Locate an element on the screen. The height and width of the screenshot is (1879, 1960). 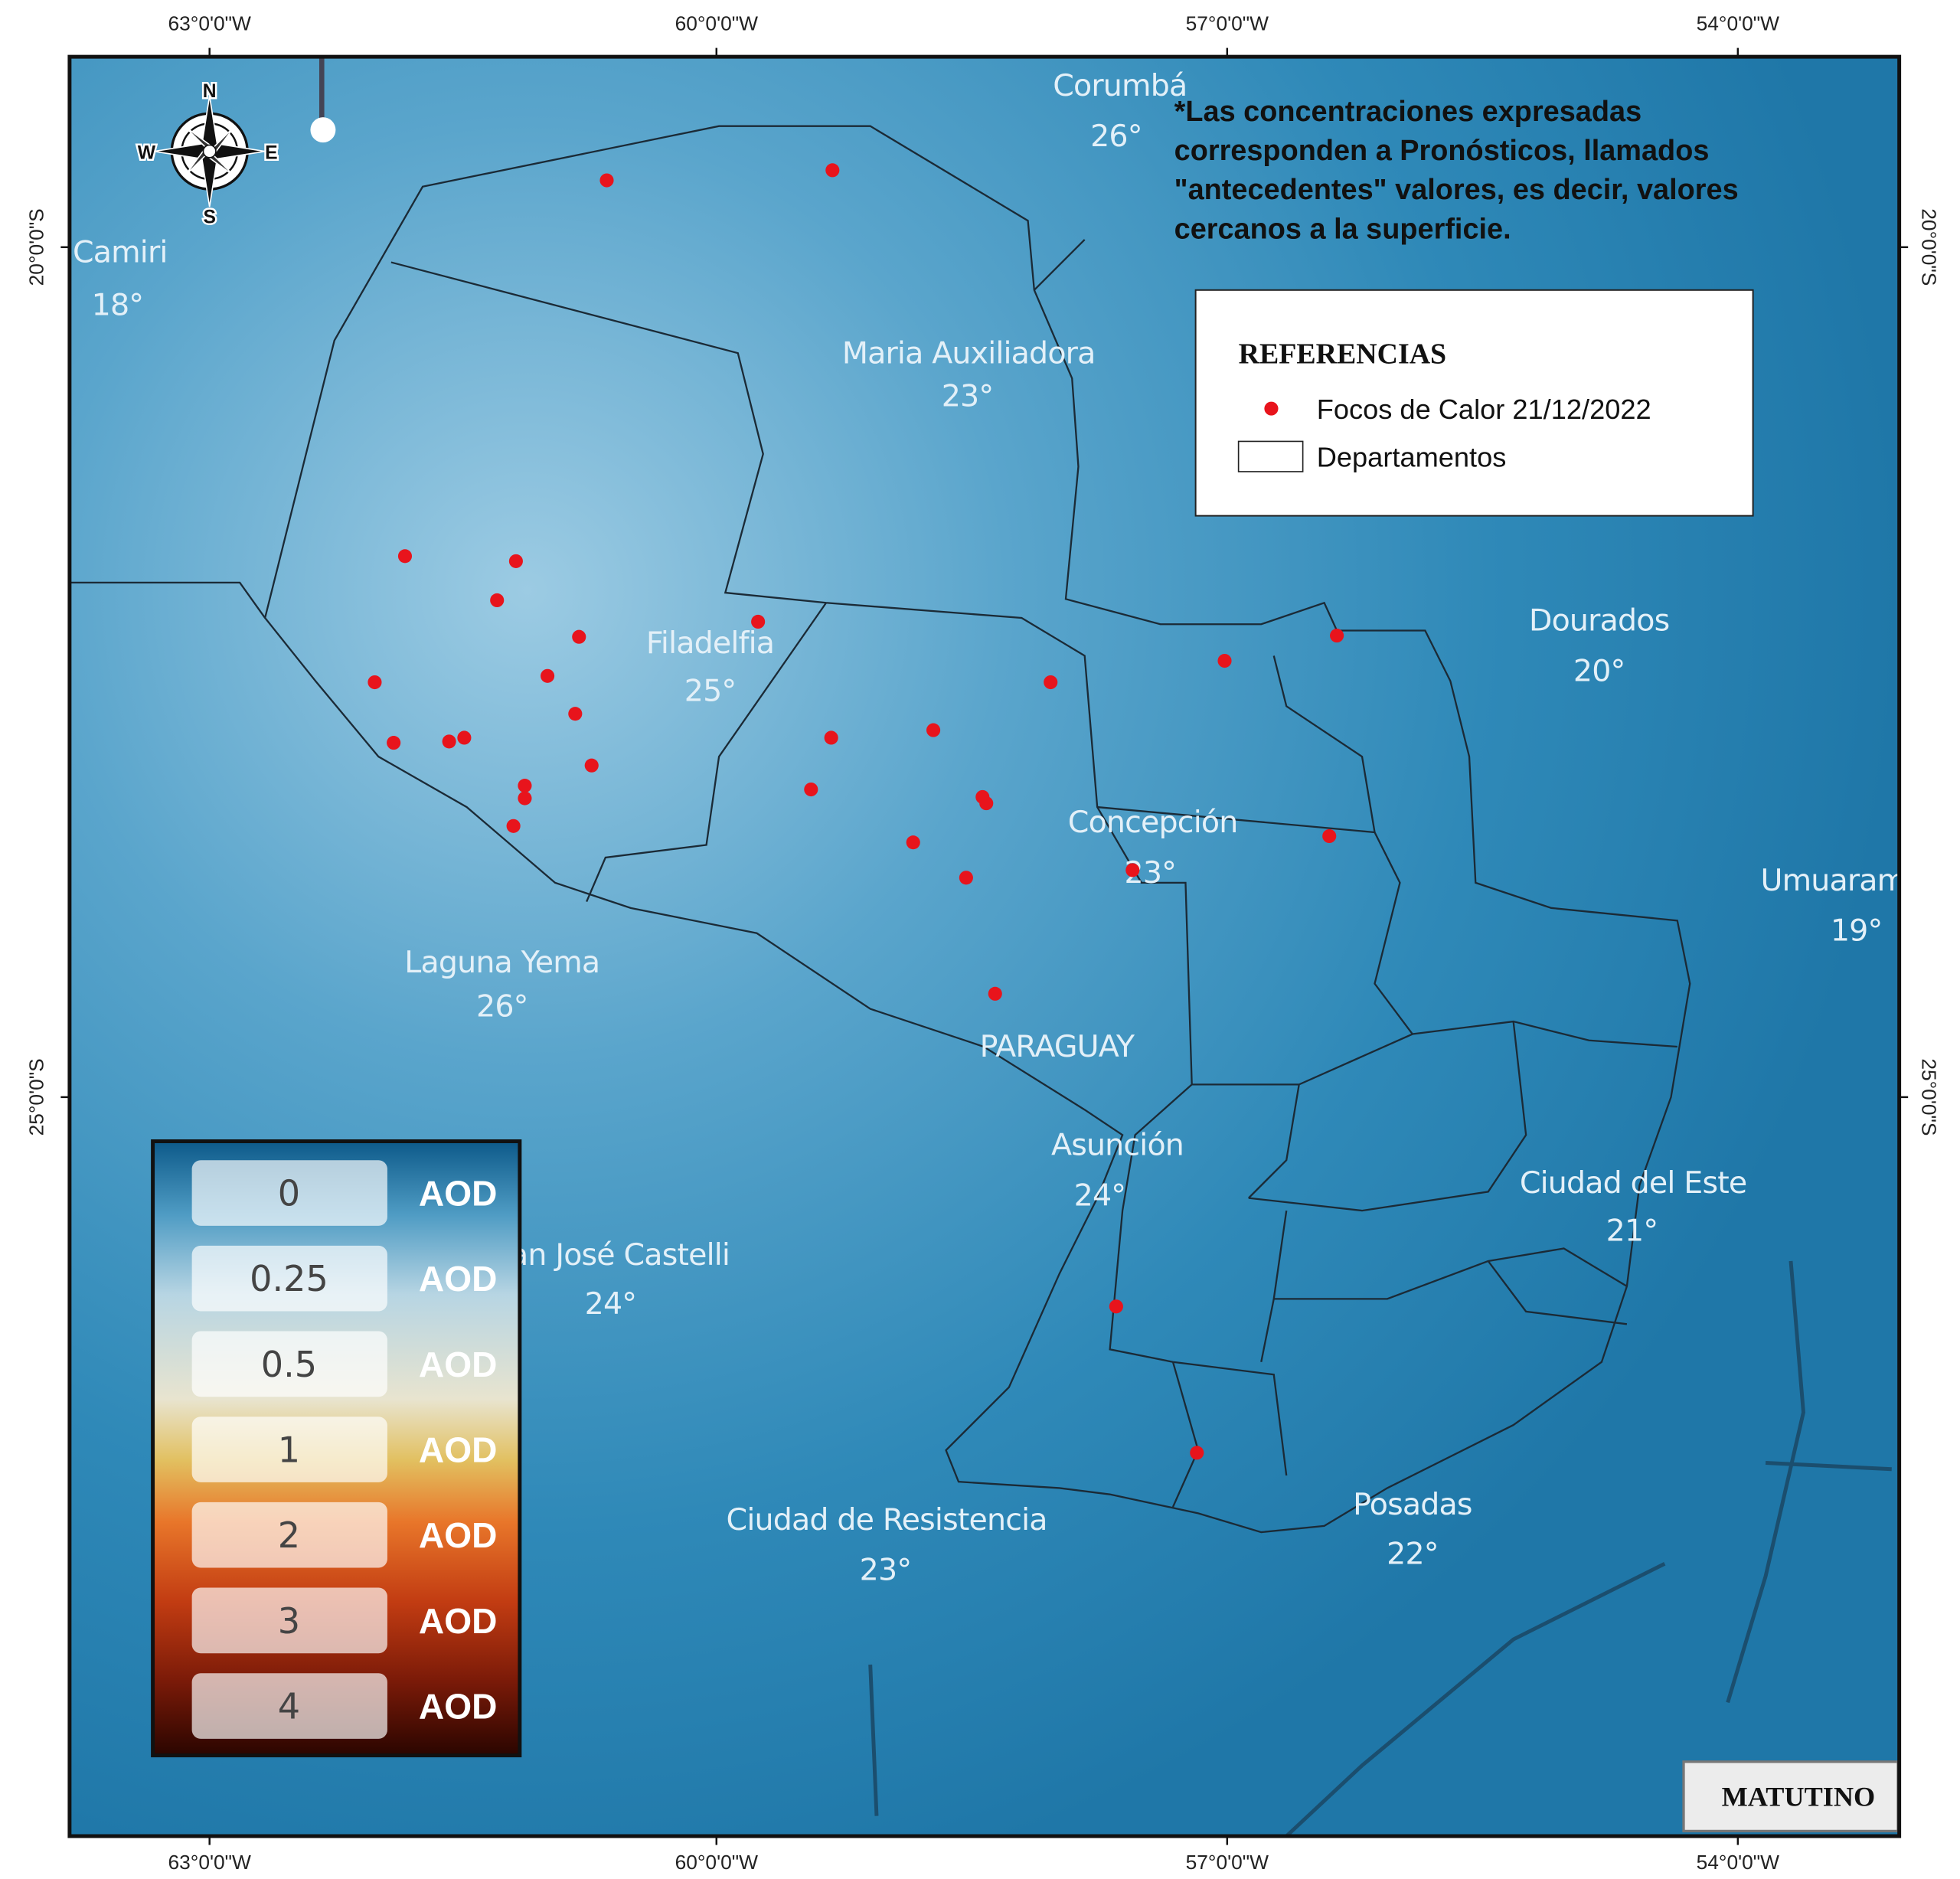
city-temp: 19° is located at coordinates (1857, 931).